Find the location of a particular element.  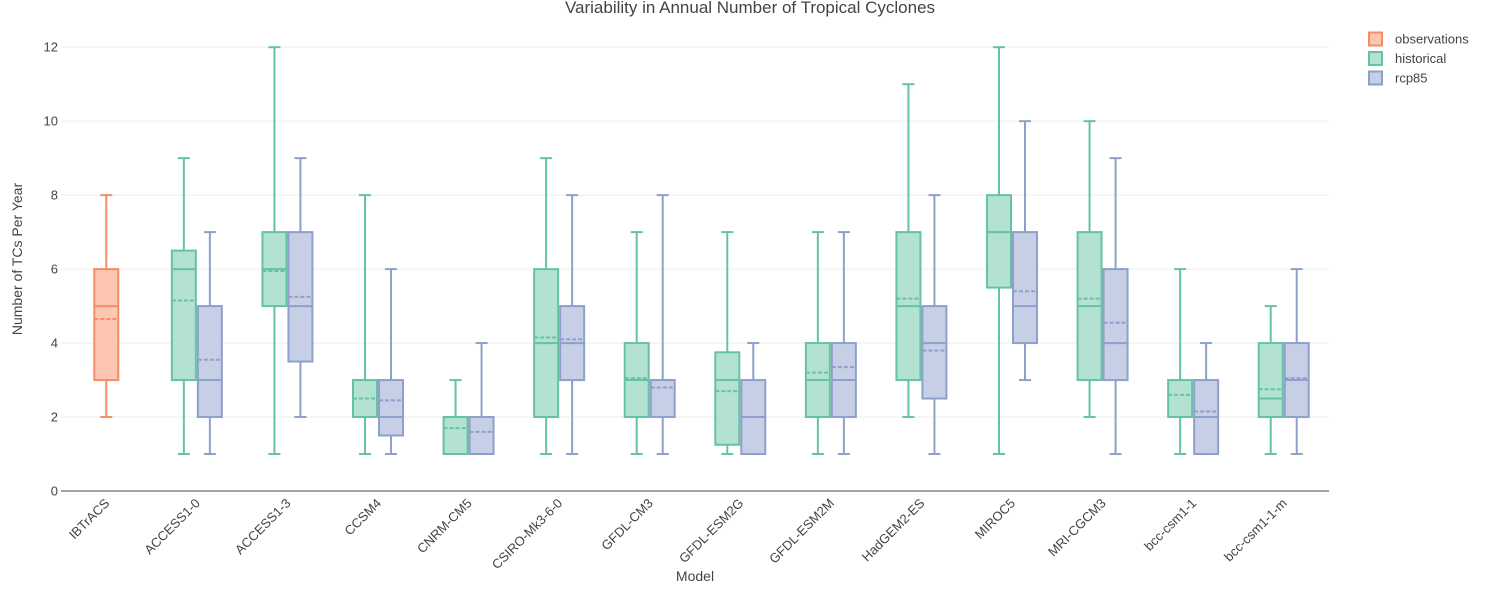

box-rcp85-CCSM4 is located at coordinates (391, 362).